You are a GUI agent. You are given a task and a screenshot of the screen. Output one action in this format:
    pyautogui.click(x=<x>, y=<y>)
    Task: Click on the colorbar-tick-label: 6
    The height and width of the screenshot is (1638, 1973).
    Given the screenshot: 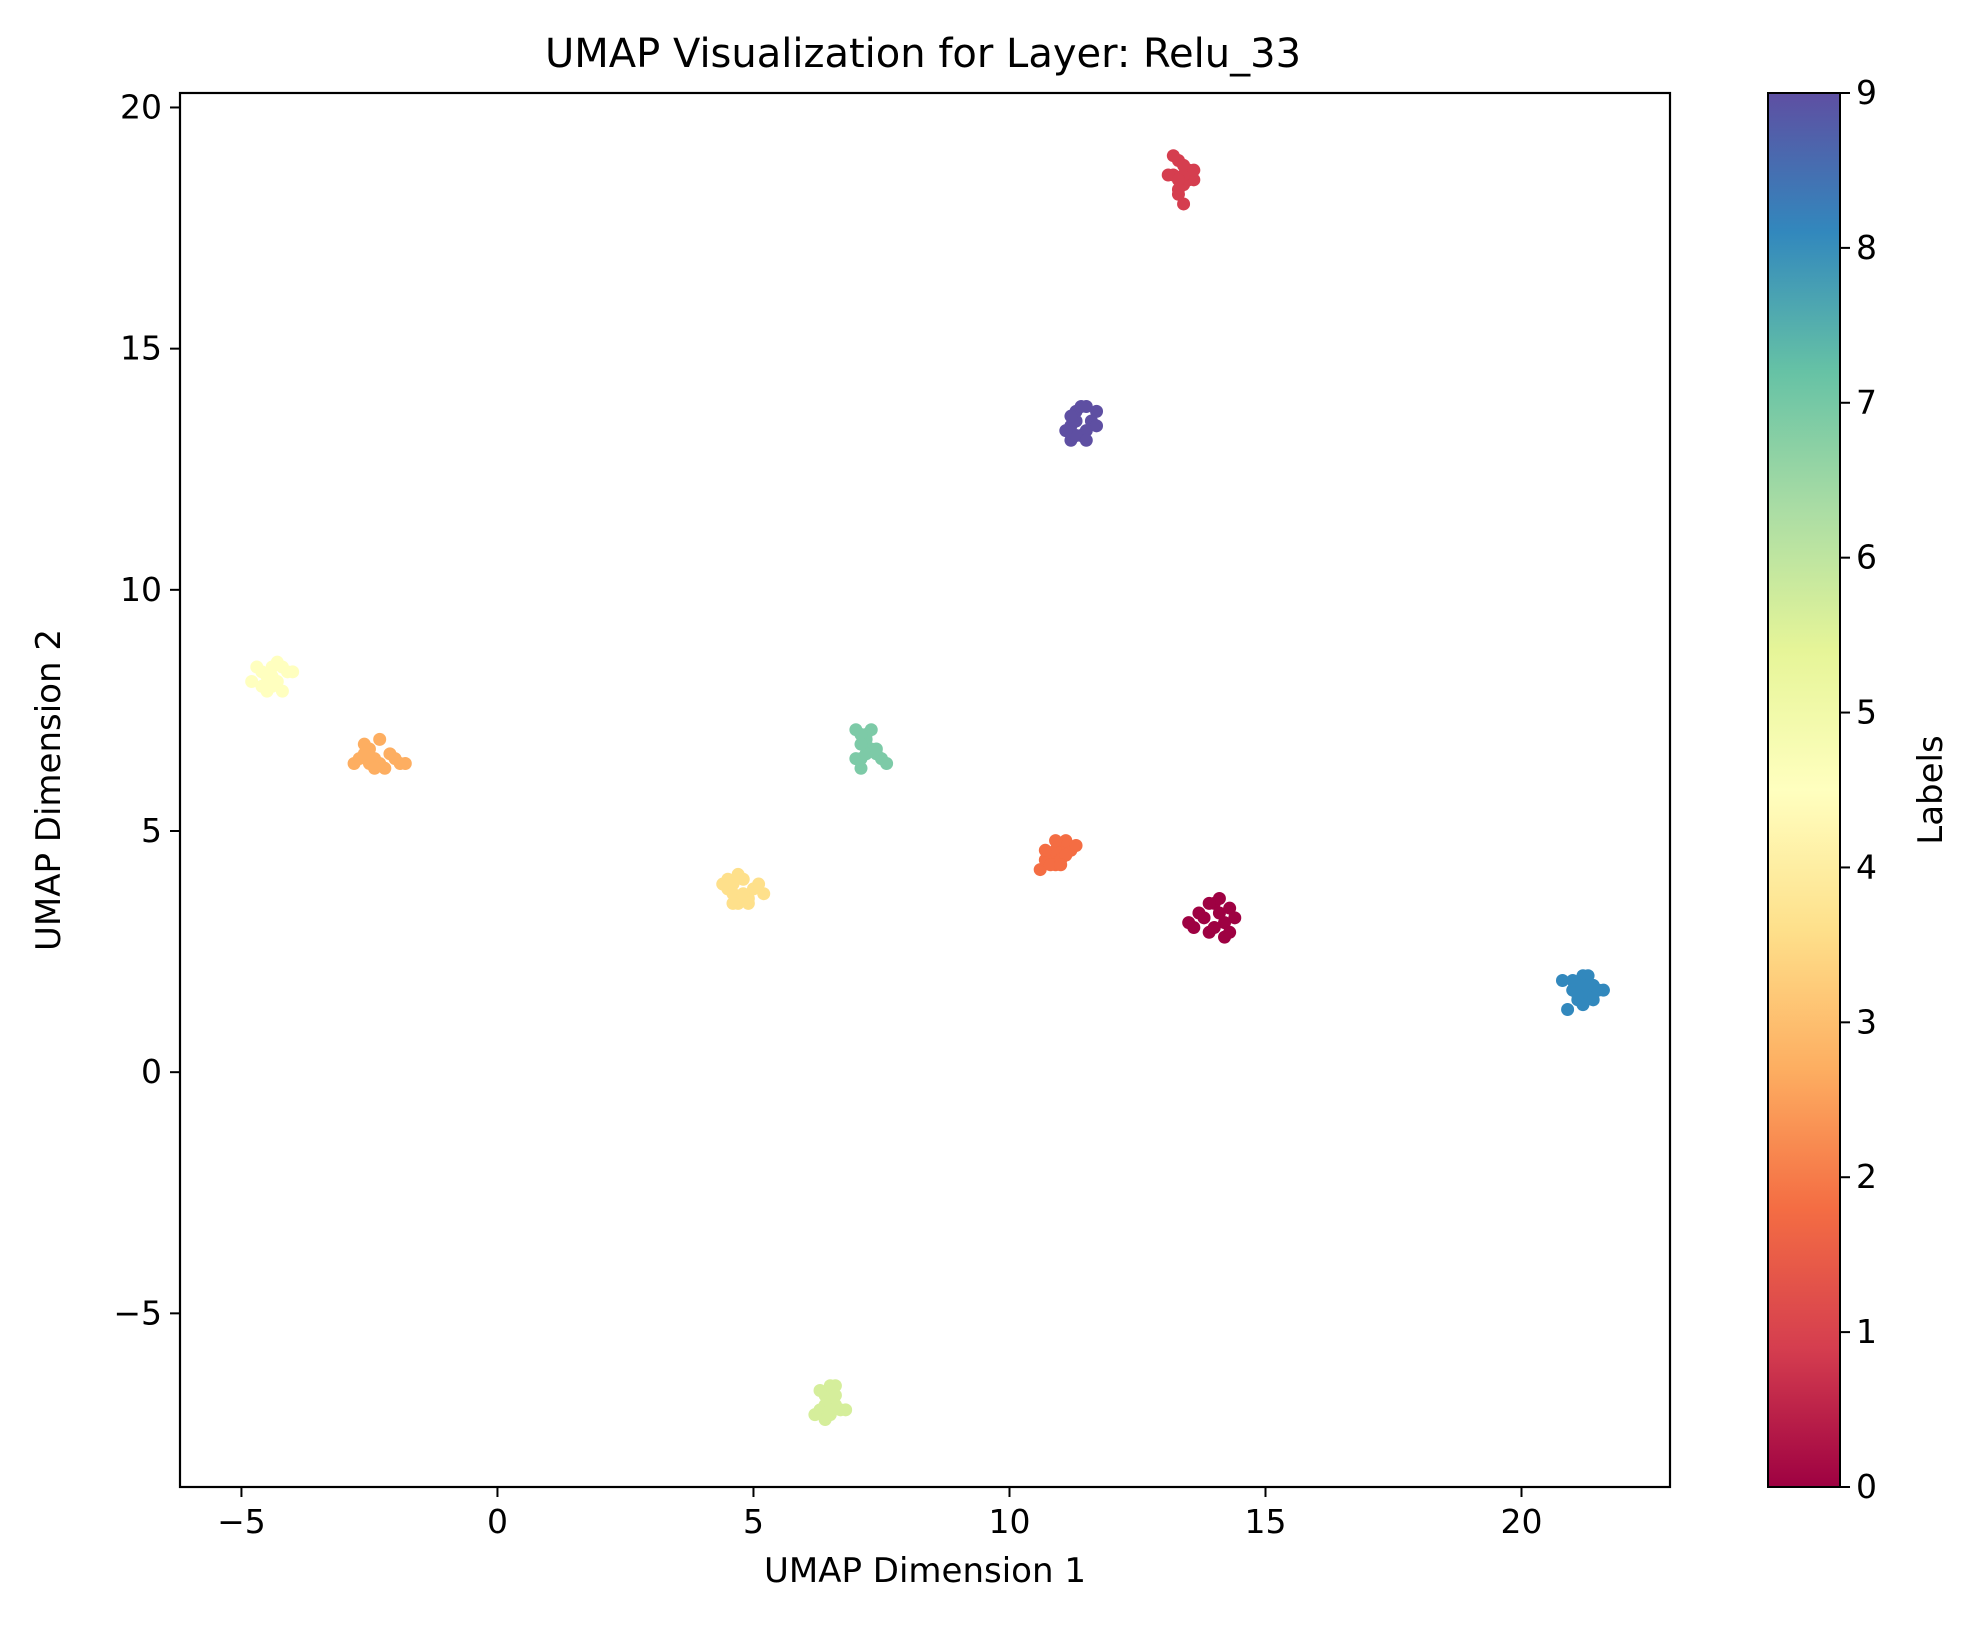 What is the action you would take?
    pyautogui.click(x=1866, y=557)
    